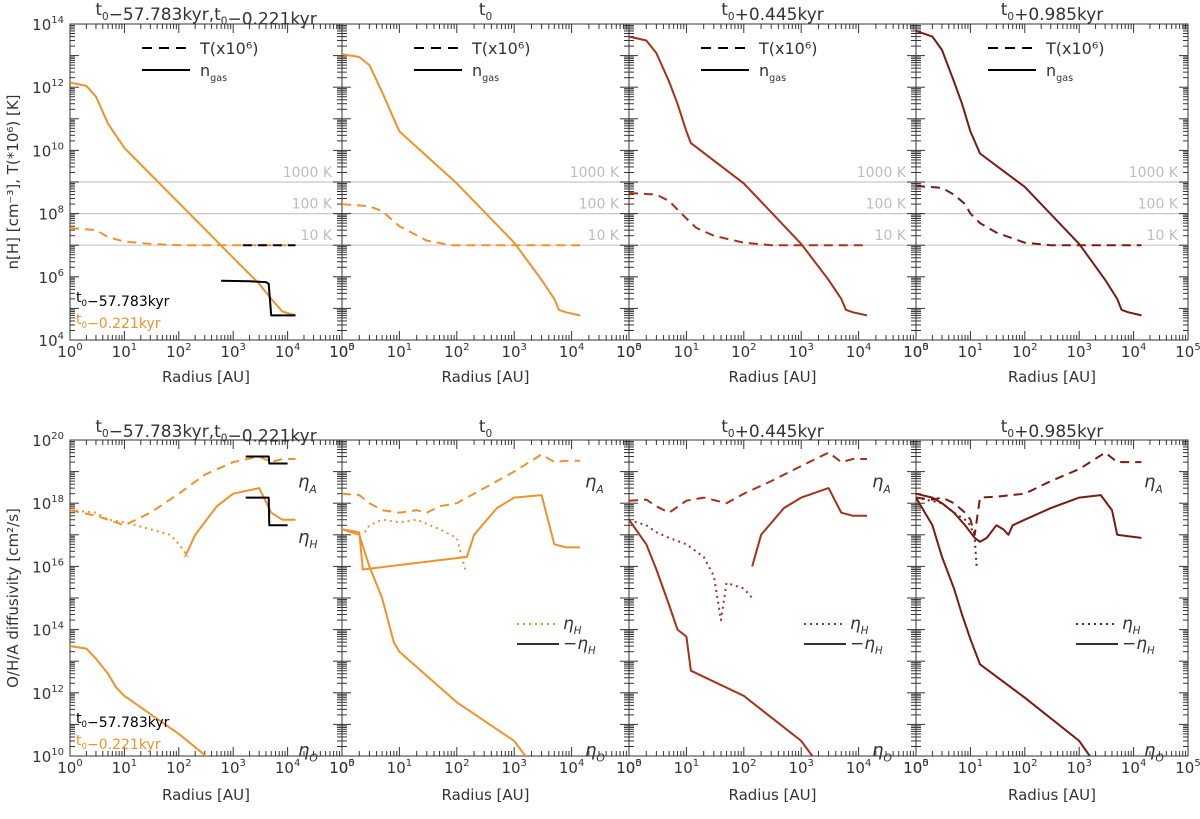 This screenshot has width=1200, height=819. What do you see at coordinates (240, 522) in the screenshot?
I see `series-line--eta-h-t0-0-221kyr` at bounding box center [240, 522].